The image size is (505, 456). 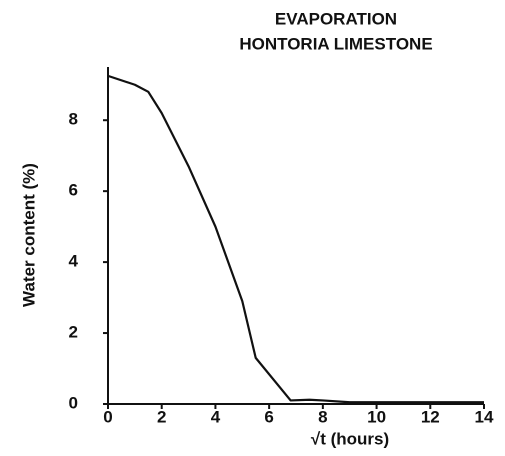 I want to click on x-tick-label: 10, so click(x=376, y=416).